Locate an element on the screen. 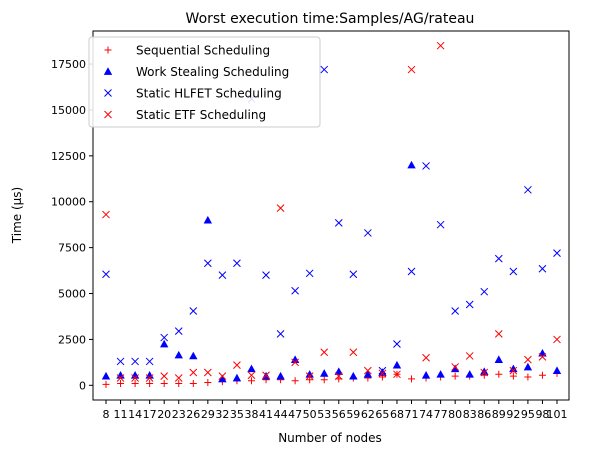  y-axis-label: Time (µs) is located at coordinates (17, 215).